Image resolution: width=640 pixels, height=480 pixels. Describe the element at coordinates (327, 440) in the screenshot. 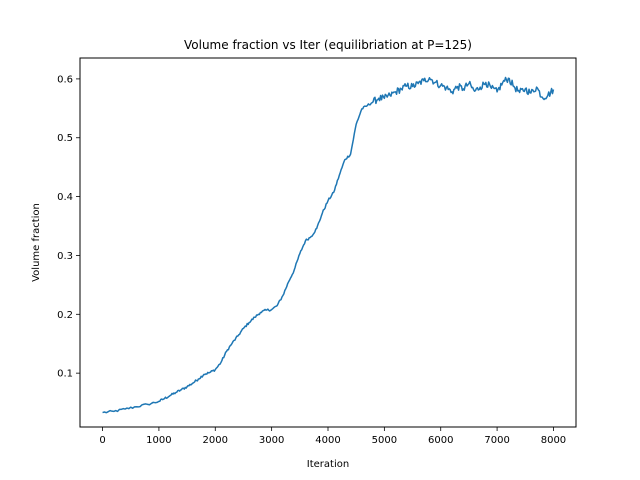

I see `x-tick-label: 4000` at that location.